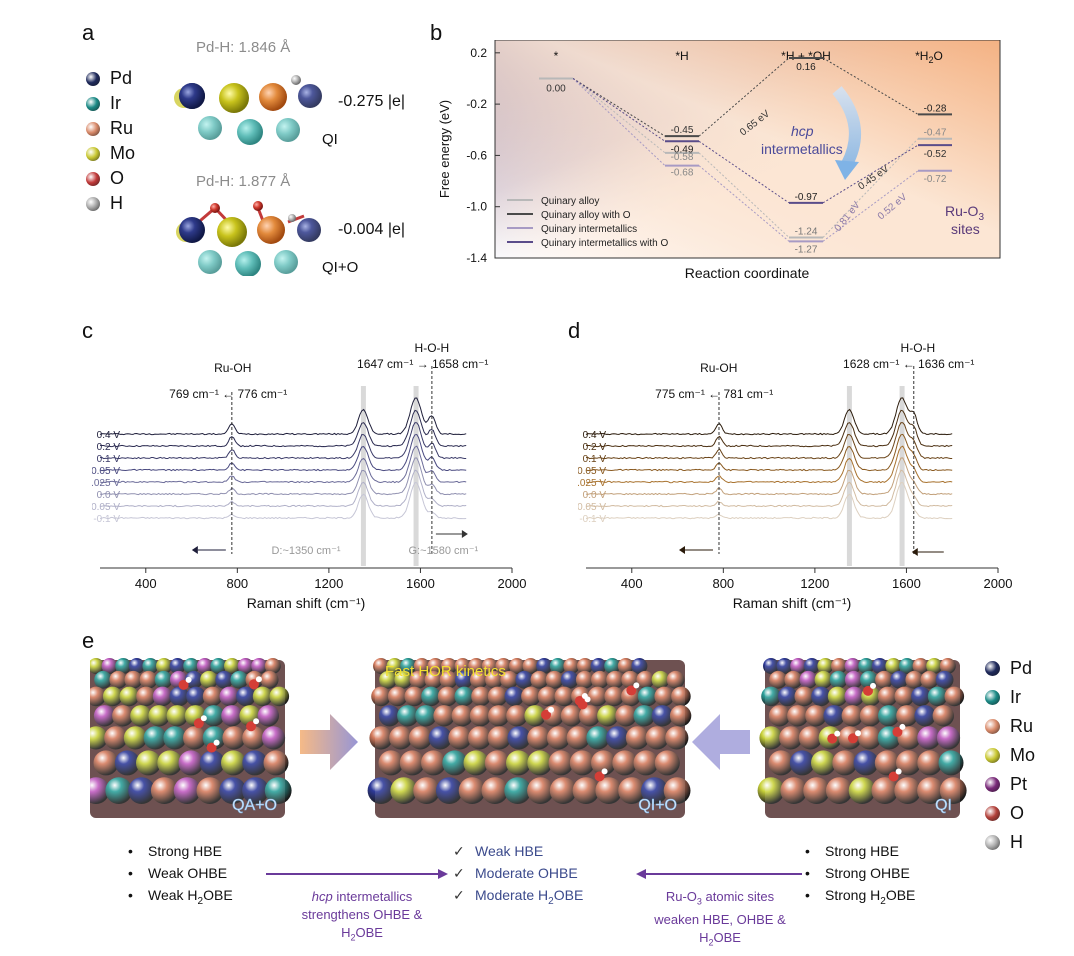 Image resolution: width=1074 pixels, height=956 pixels. I want to click on level-value: -0.52, so click(935, 154).